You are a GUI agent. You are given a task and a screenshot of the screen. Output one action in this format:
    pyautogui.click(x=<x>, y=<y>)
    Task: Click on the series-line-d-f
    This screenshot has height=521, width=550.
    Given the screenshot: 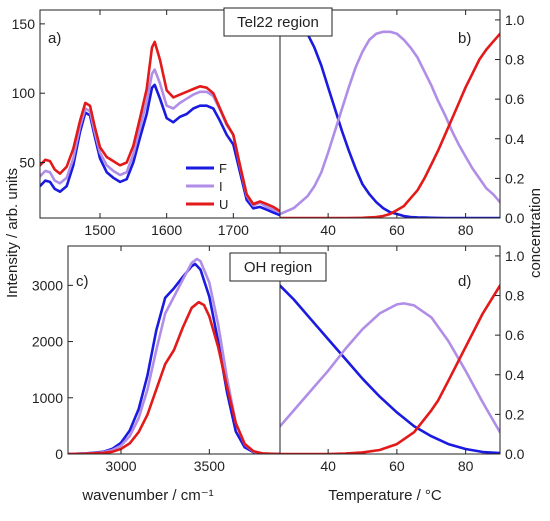 What is the action you would take?
    pyautogui.click(x=390, y=369)
    